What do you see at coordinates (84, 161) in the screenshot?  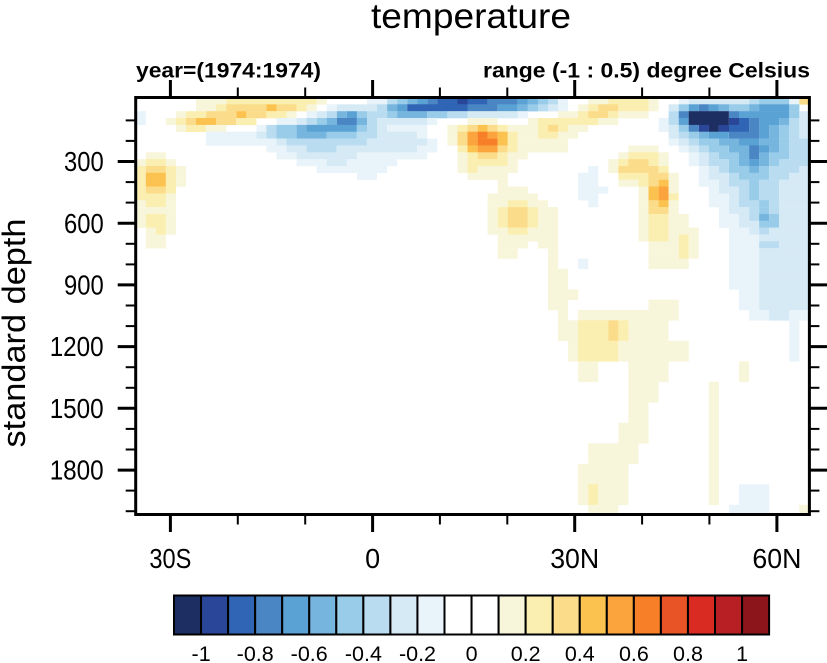 I see `svg-text: 300` at bounding box center [84, 161].